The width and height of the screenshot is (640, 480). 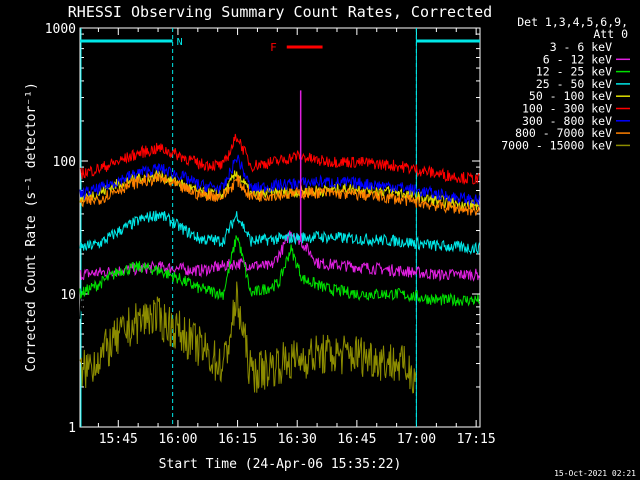 I want to click on flag-label-night: N, so click(x=180, y=42).